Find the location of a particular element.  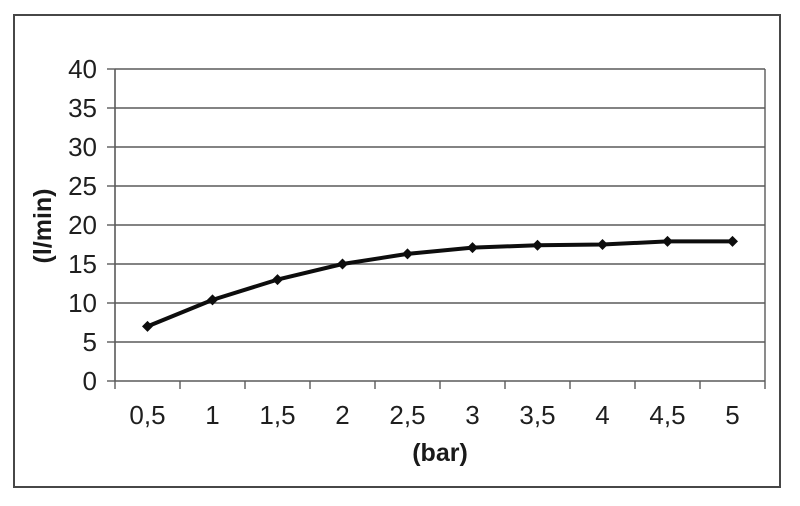

series-line is located at coordinates (440, 284).